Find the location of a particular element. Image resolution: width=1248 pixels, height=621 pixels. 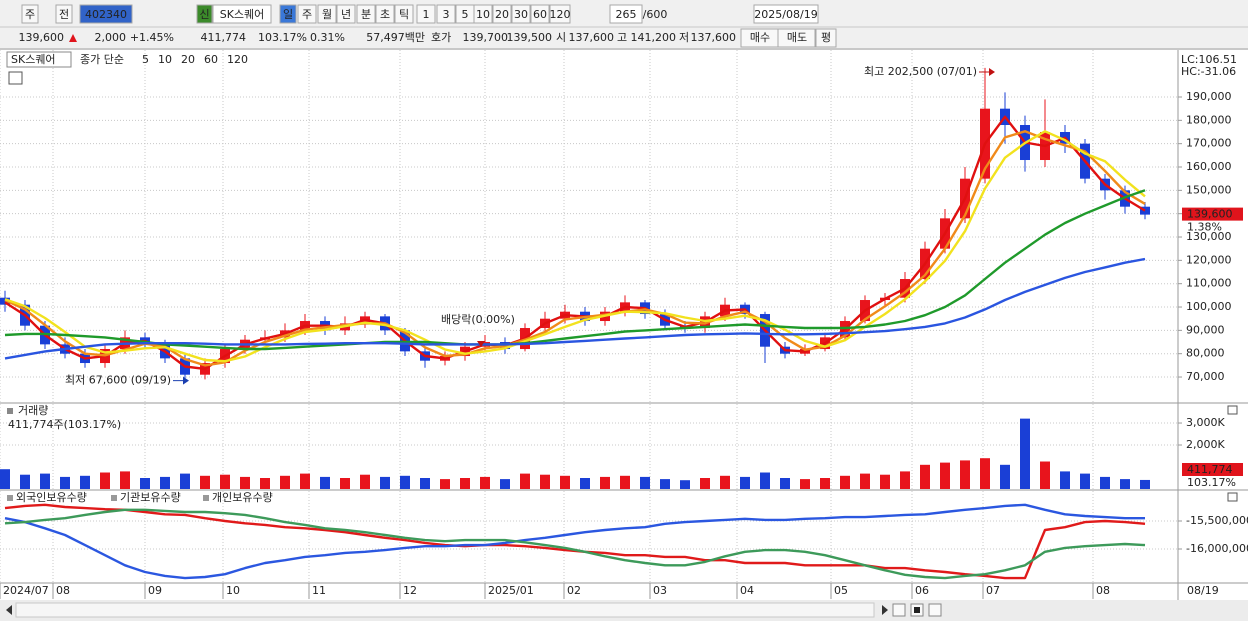

candle-body is located at coordinates (1145, 210).